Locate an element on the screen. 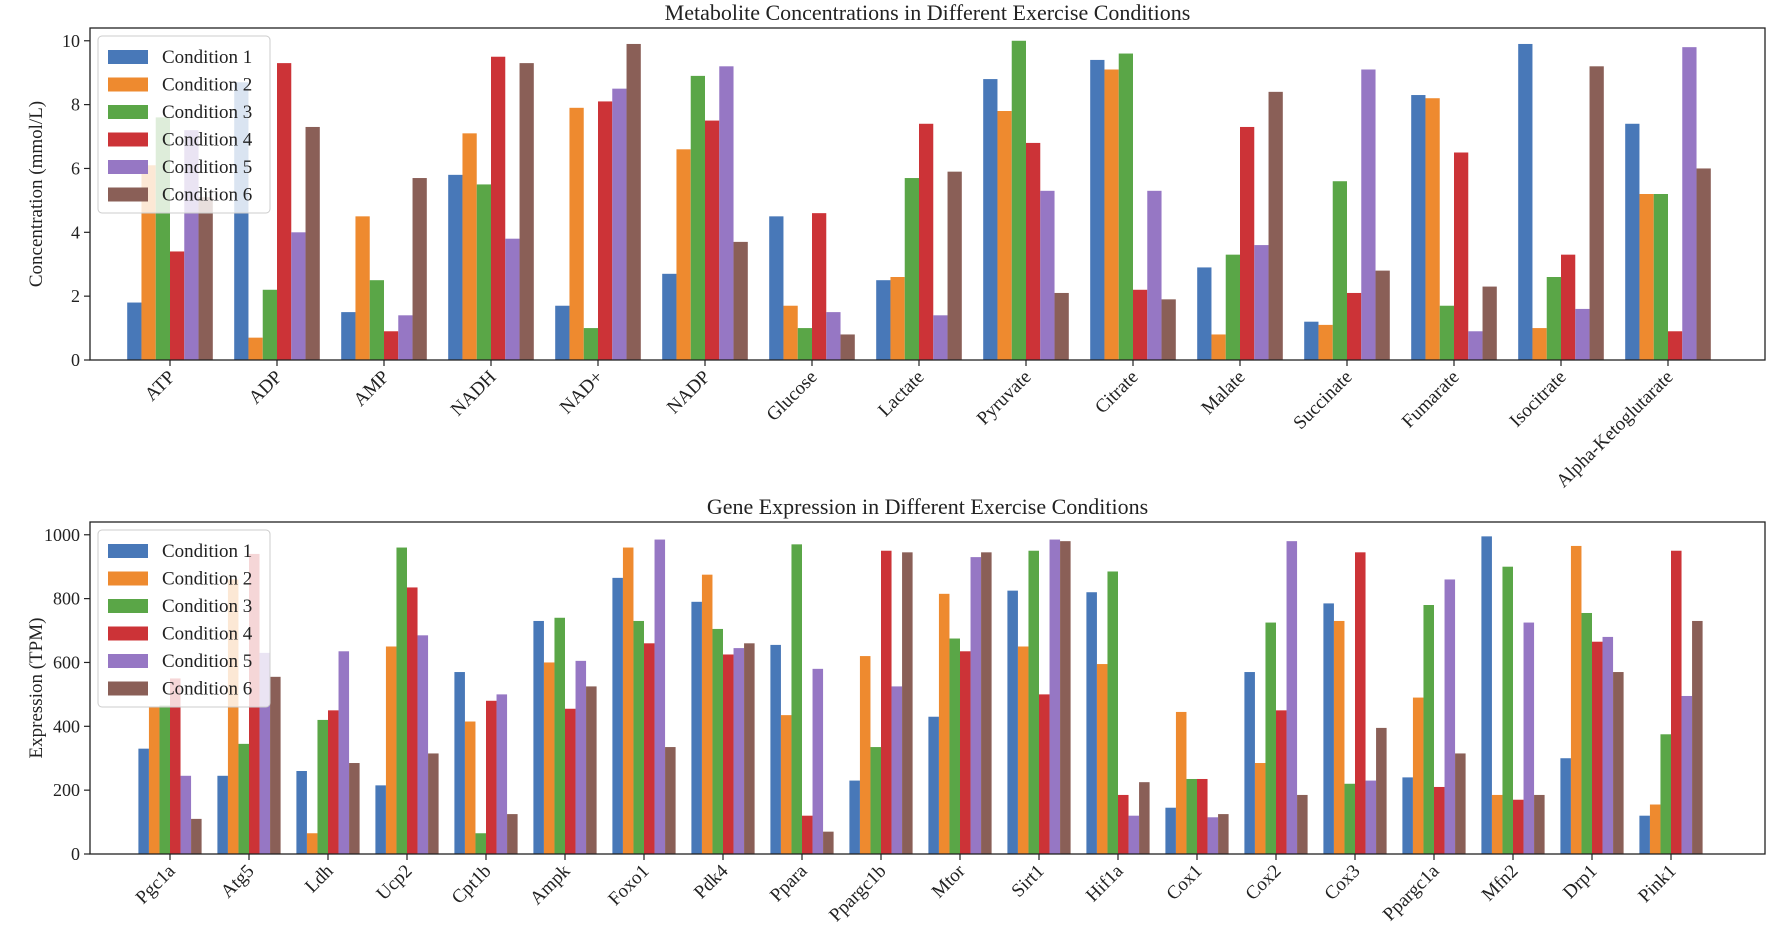  legend-label-condition-5: Condition 5 is located at coordinates (207, 167).